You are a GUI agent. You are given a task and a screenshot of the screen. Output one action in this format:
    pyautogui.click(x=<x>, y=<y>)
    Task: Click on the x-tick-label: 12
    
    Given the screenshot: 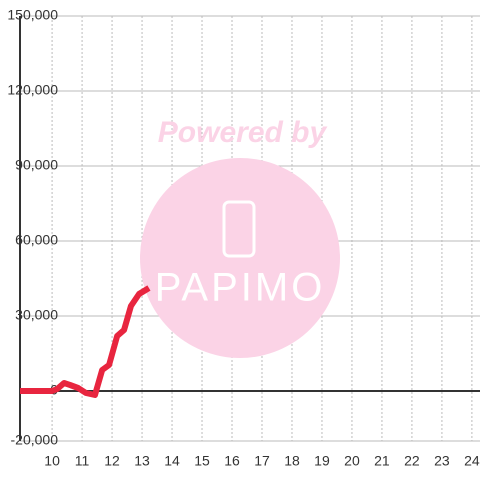 What is the action you would take?
    pyautogui.click(x=112, y=461)
    